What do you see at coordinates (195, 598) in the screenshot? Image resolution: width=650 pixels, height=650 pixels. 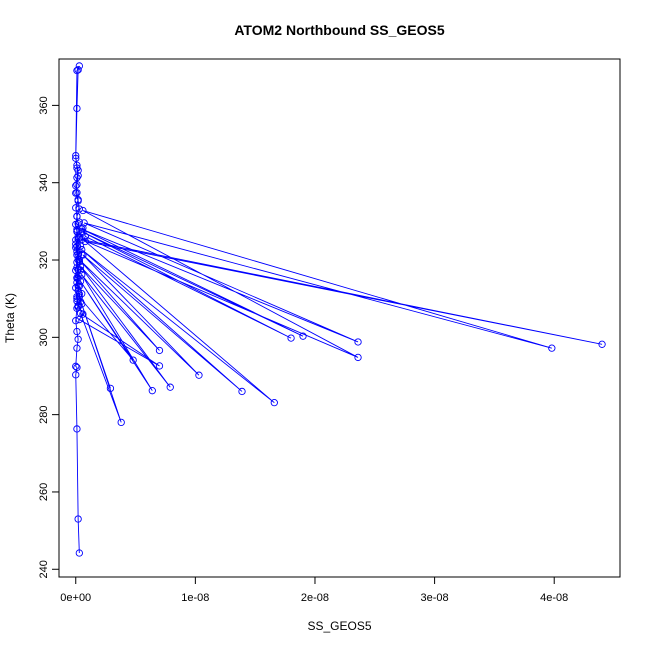 I see `x-tick-label: 1e-08` at bounding box center [195, 598].